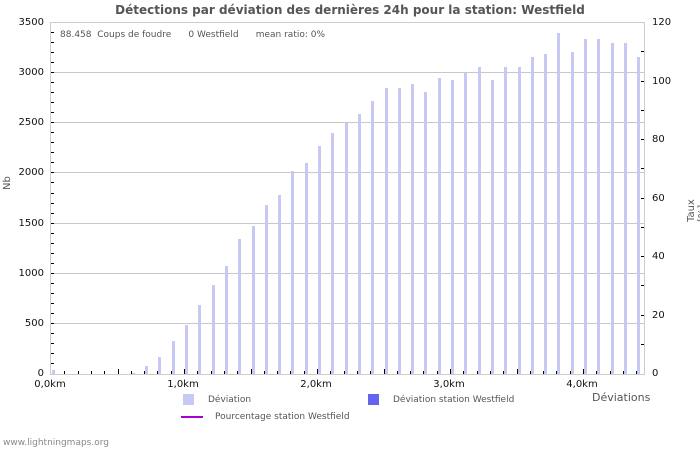 The image size is (700, 450). Describe the element at coordinates (31, 273) in the screenshot. I see `y-left-tick-label: 1000` at that location.